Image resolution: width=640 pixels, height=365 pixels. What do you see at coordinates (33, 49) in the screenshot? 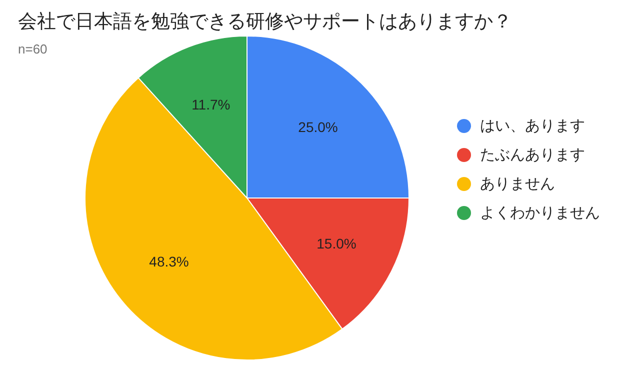
I see `subtitle: n=60` at bounding box center [33, 49].